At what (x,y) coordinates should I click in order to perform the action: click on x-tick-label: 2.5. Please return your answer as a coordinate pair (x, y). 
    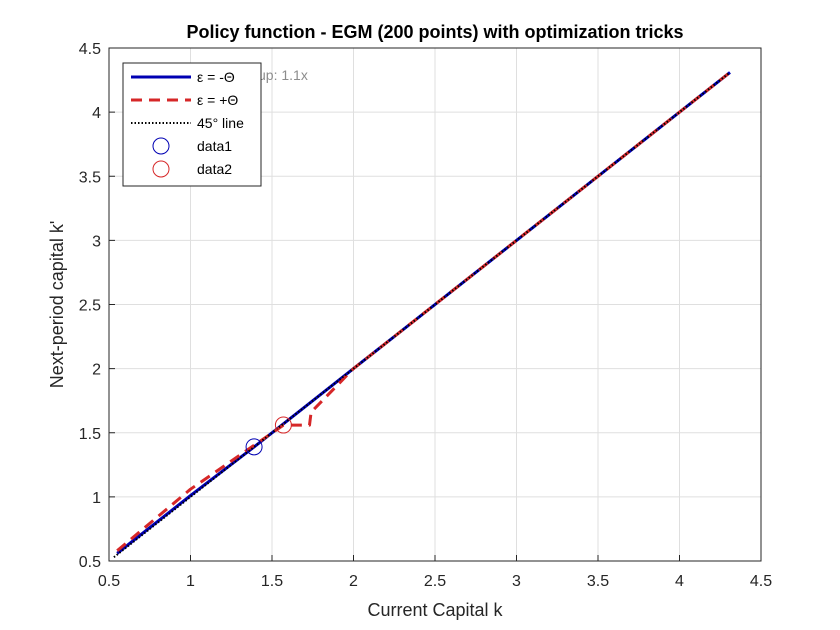
    Looking at the image, I should click on (435, 581).